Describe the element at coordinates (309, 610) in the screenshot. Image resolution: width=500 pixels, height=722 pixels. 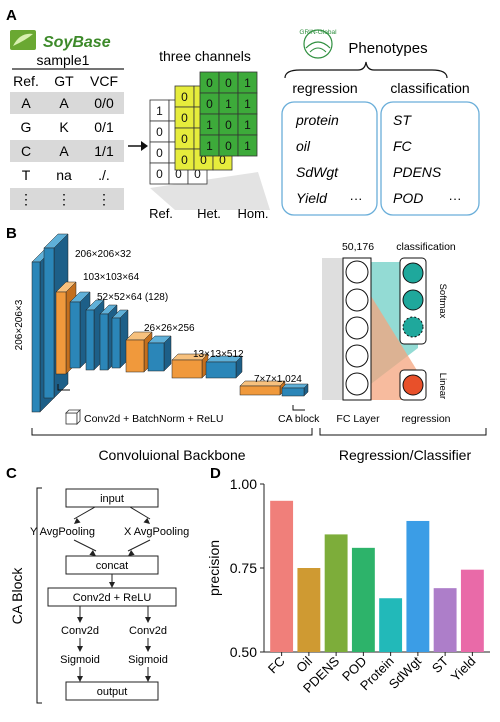
I see `bar-oil` at that location.